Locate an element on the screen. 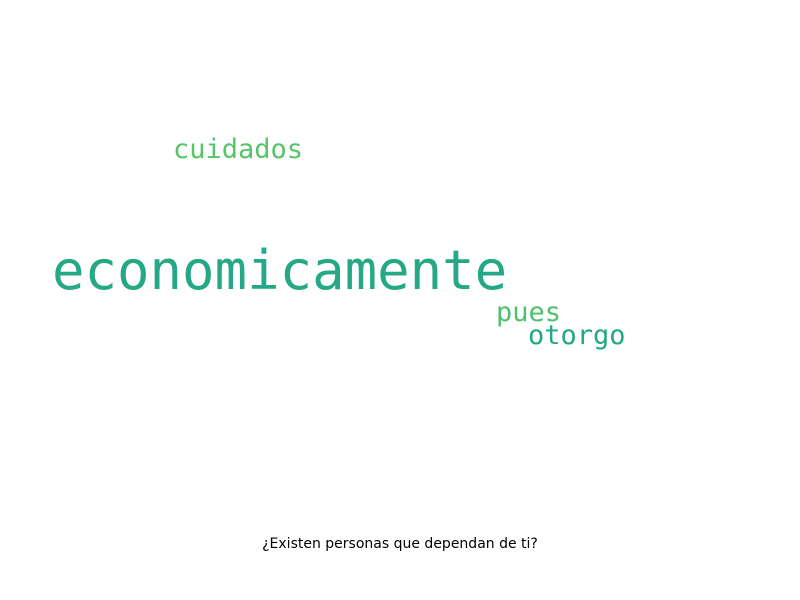  word-pues: pues is located at coordinates (529, 312).